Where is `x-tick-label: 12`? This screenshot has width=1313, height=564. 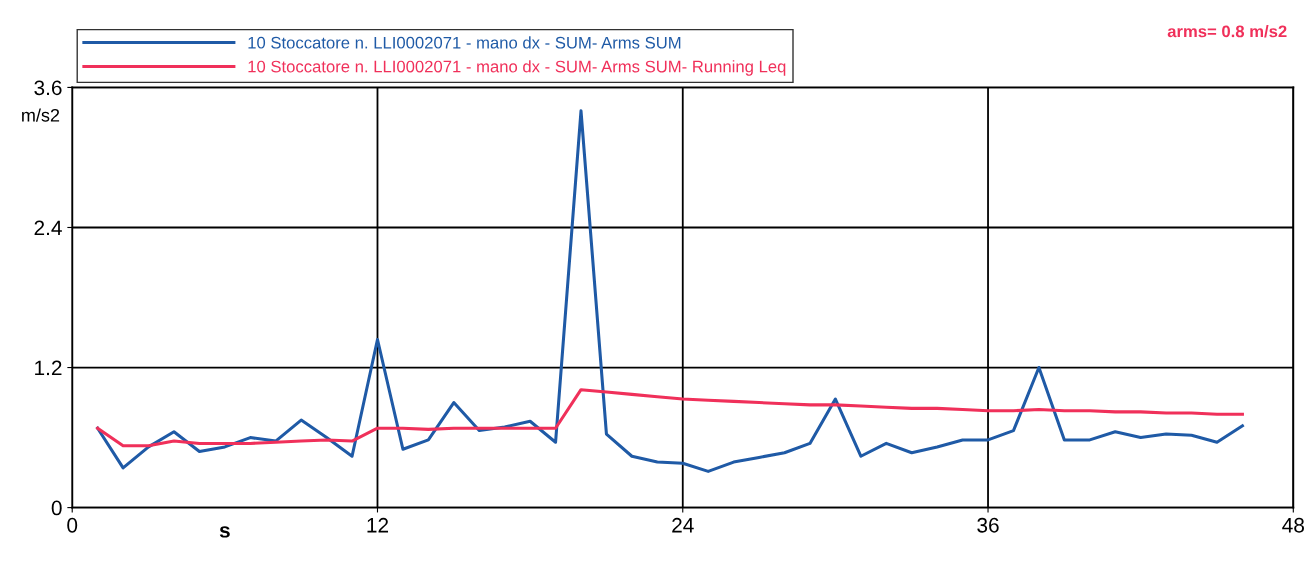
x-tick-label: 12 is located at coordinates (378, 525).